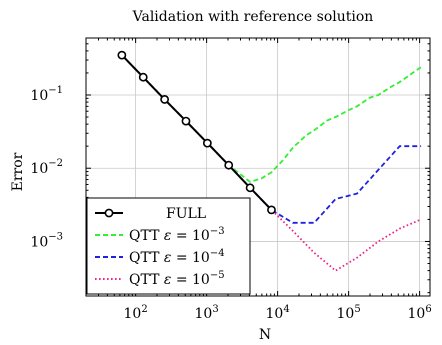 The image size is (442, 345). What do you see at coordinates (177, 235) in the screenshot?
I see `legend-label: QTT ε = 10−3` at bounding box center [177, 235].